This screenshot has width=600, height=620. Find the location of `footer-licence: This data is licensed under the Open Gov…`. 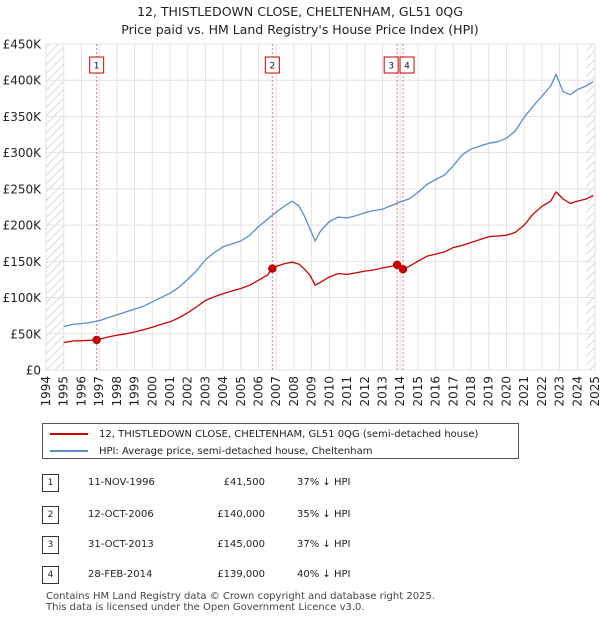

footer-licence: This data is licensed under the Open Gov… is located at coordinates (205, 607).